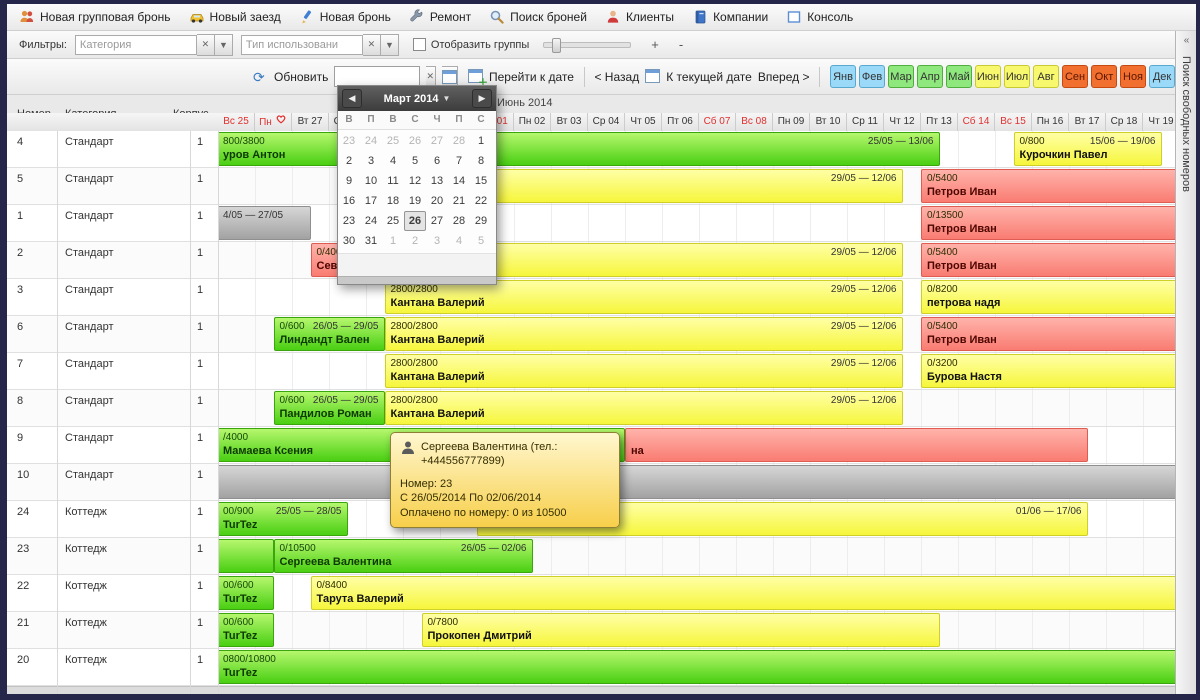 The width and height of the screenshot is (1200, 700). What do you see at coordinates (1048, 297) in the screenshot?
I see `booking-bar: 0/8200 петрова надя` at bounding box center [1048, 297].